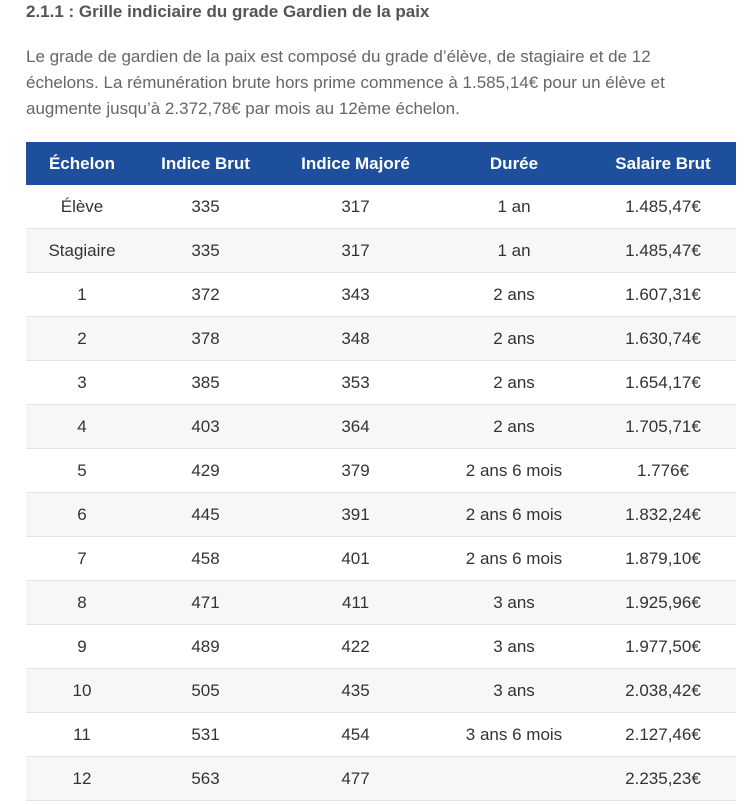 The image size is (744, 804). What do you see at coordinates (82, 646) in the screenshot?
I see `cell-echelon: 9` at bounding box center [82, 646].